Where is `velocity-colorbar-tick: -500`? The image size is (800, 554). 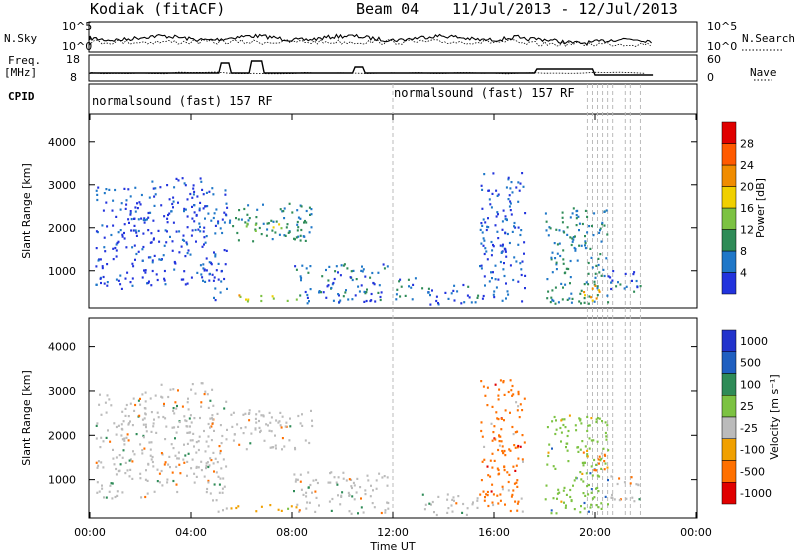
velocity-colorbar-tick: -500 is located at coordinates (752, 471).